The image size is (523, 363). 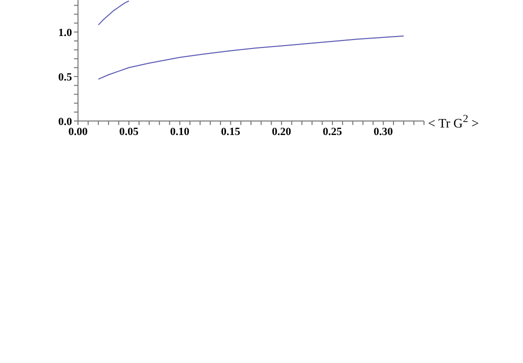 I want to click on text: 0.00, so click(x=78, y=132).